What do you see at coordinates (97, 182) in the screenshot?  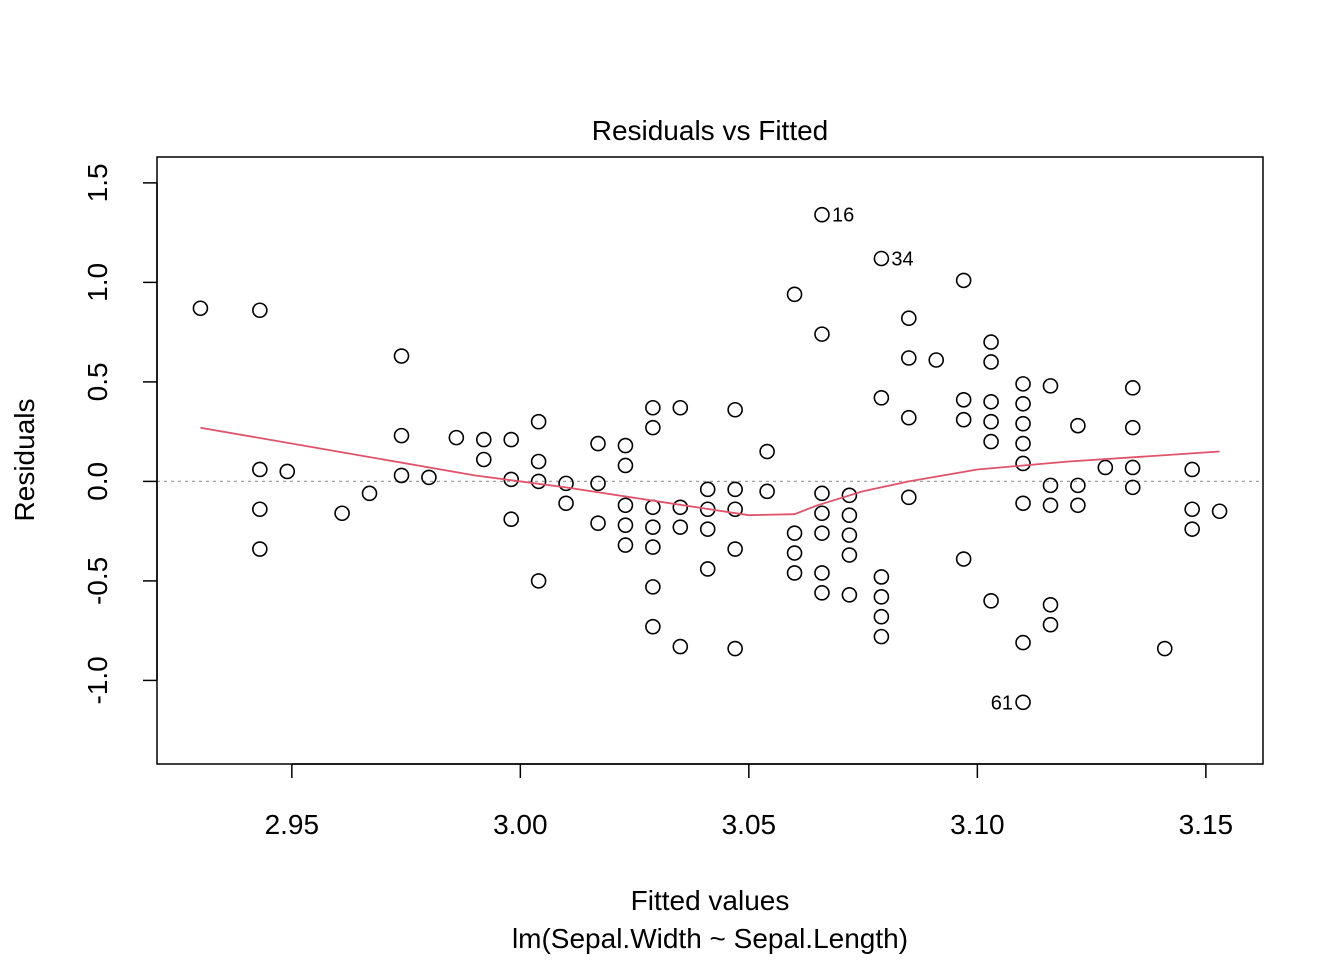 I see `y-tick-label: 1.5` at bounding box center [97, 182].